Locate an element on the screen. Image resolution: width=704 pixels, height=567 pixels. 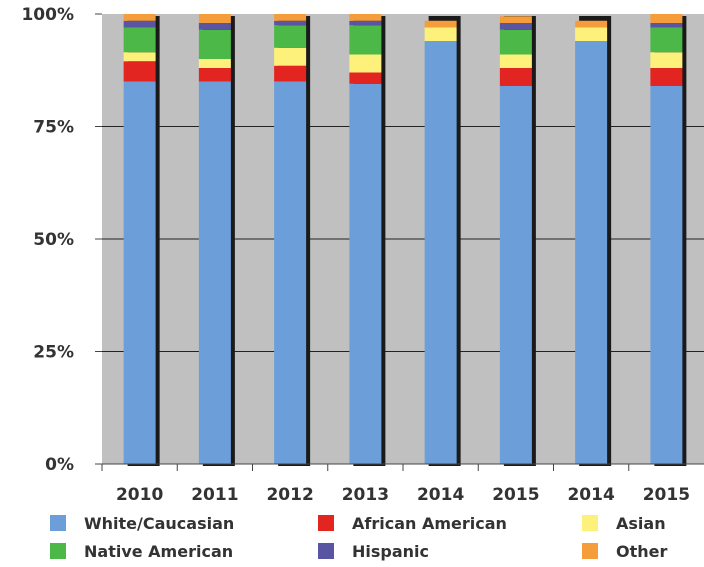
bar-stack-2013 is located at coordinates (367, 240).